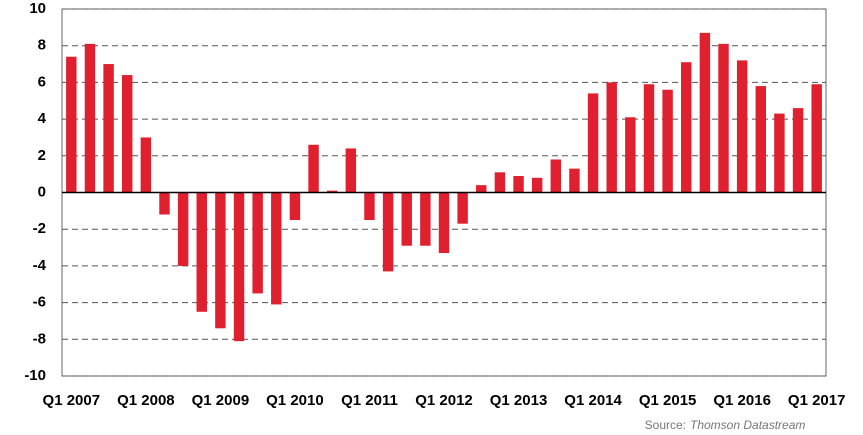 The image size is (863, 435). What do you see at coordinates (72, 400) in the screenshot?
I see `x-tick-label: Q1 2007` at bounding box center [72, 400].